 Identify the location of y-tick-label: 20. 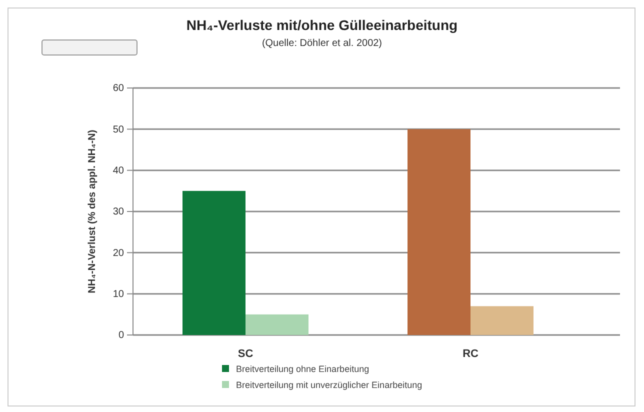
(118, 253).